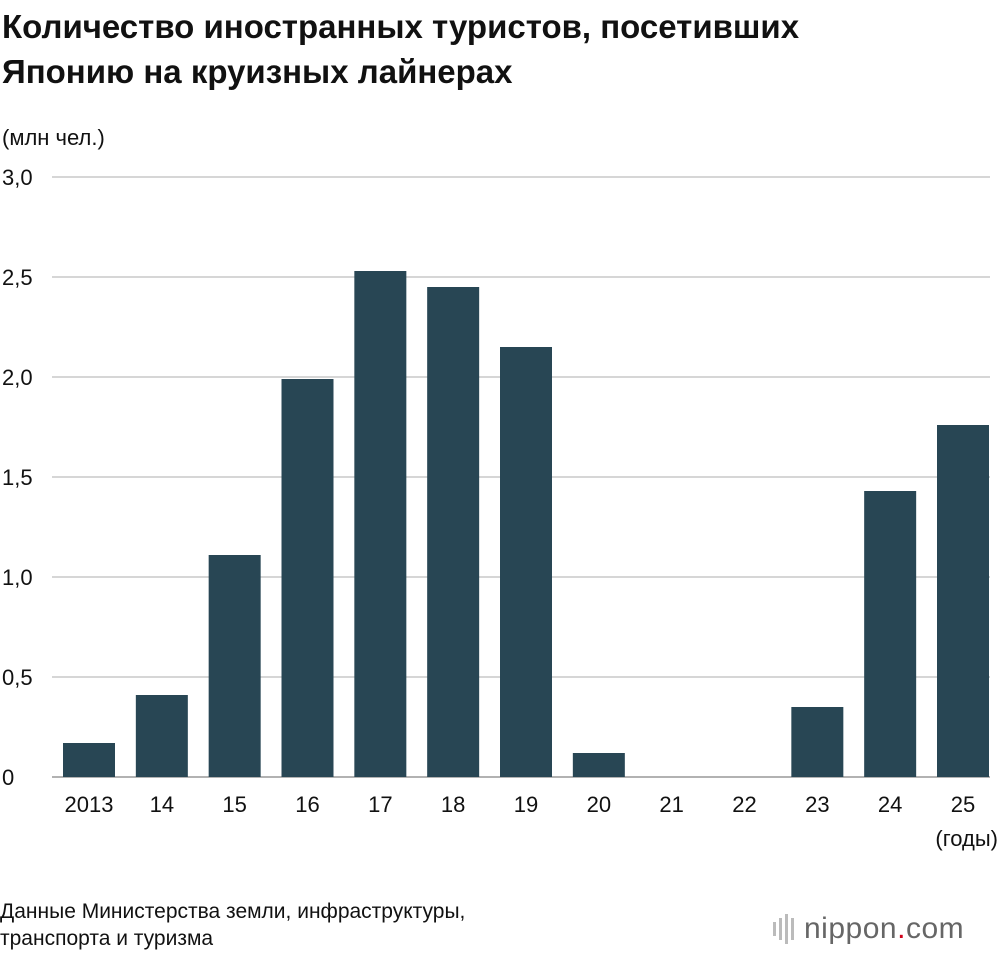 The height and width of the screenshot is (956, 1000). Describe the element at coordinates (17, 177) in the screenshot. I see `y-tick-label: 3,0` at that location.